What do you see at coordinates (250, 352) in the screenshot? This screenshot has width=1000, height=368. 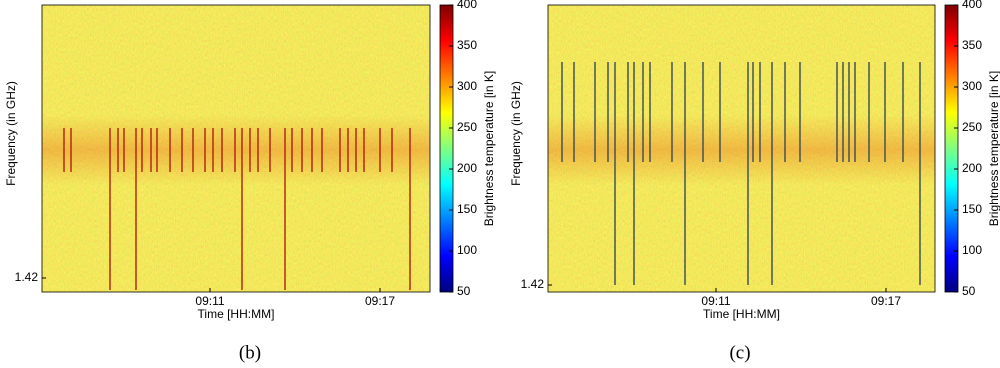 I see `caption: (b)` at bounding box center [250, 352].